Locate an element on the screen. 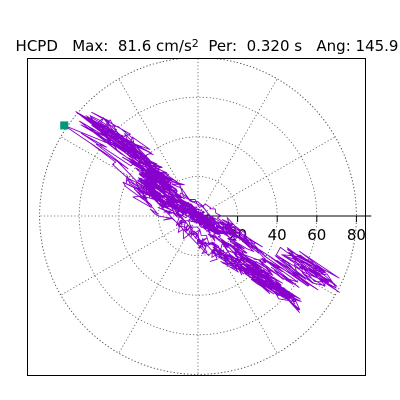 This screenshot has width=400, height=400. radial-tick-label-40: 40 is located at coordinates (277, 235).